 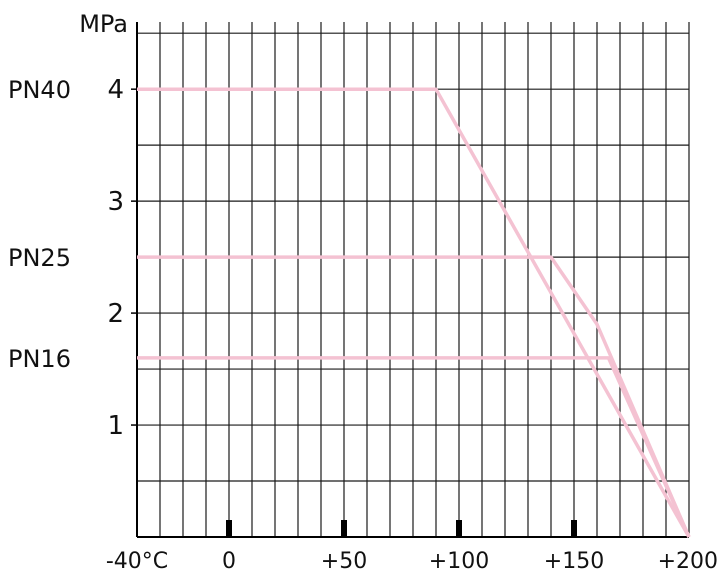 What do you see at coordinates (229, 561) in the screenshot?
I see `x-tick-label-1: 0` at bounding box center [229, 561].